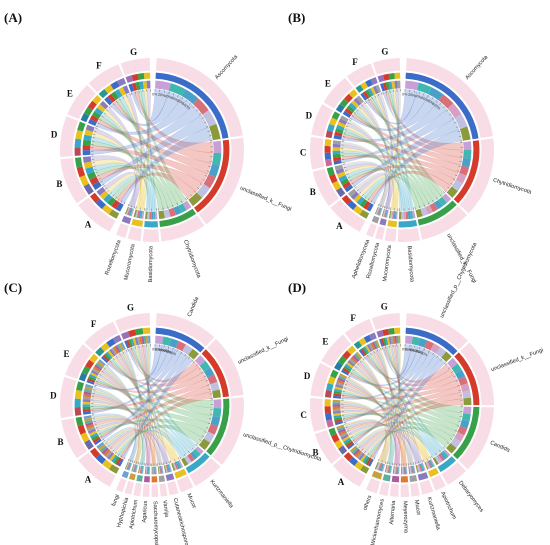  Describe the element at coordinates (316, 452) in the screenshot. I see `sample-label: B` at that location.